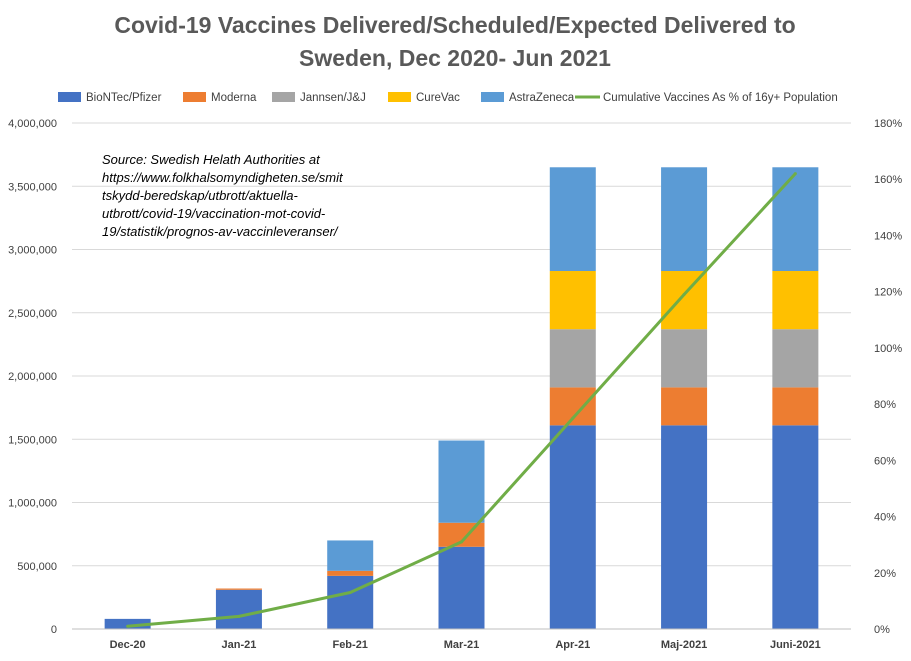 Image resolution: width=911 pixels, height=661 pixels. I want to click on legend-label: BioNTec/Pfizer, so click(124, 98).